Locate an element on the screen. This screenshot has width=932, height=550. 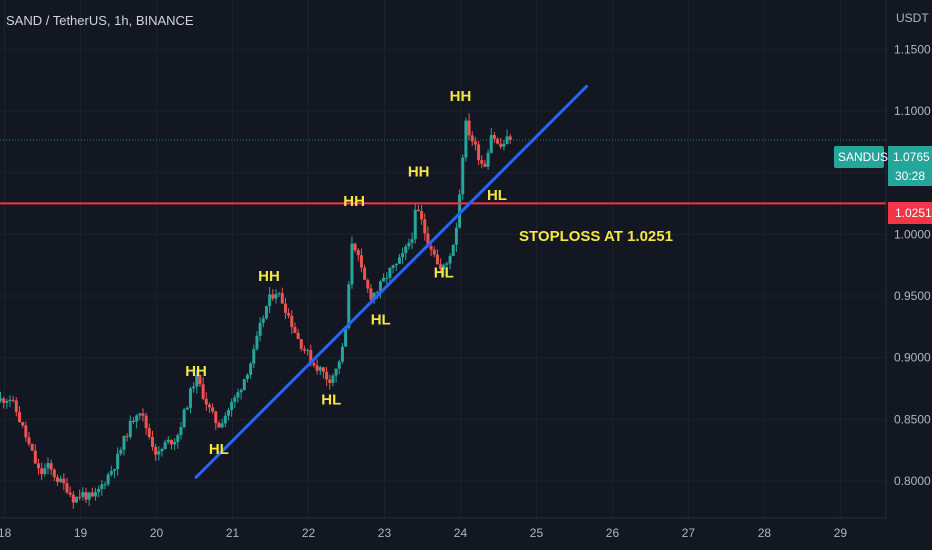
time-tick-label: 24 is located at coordinates (461, 533).